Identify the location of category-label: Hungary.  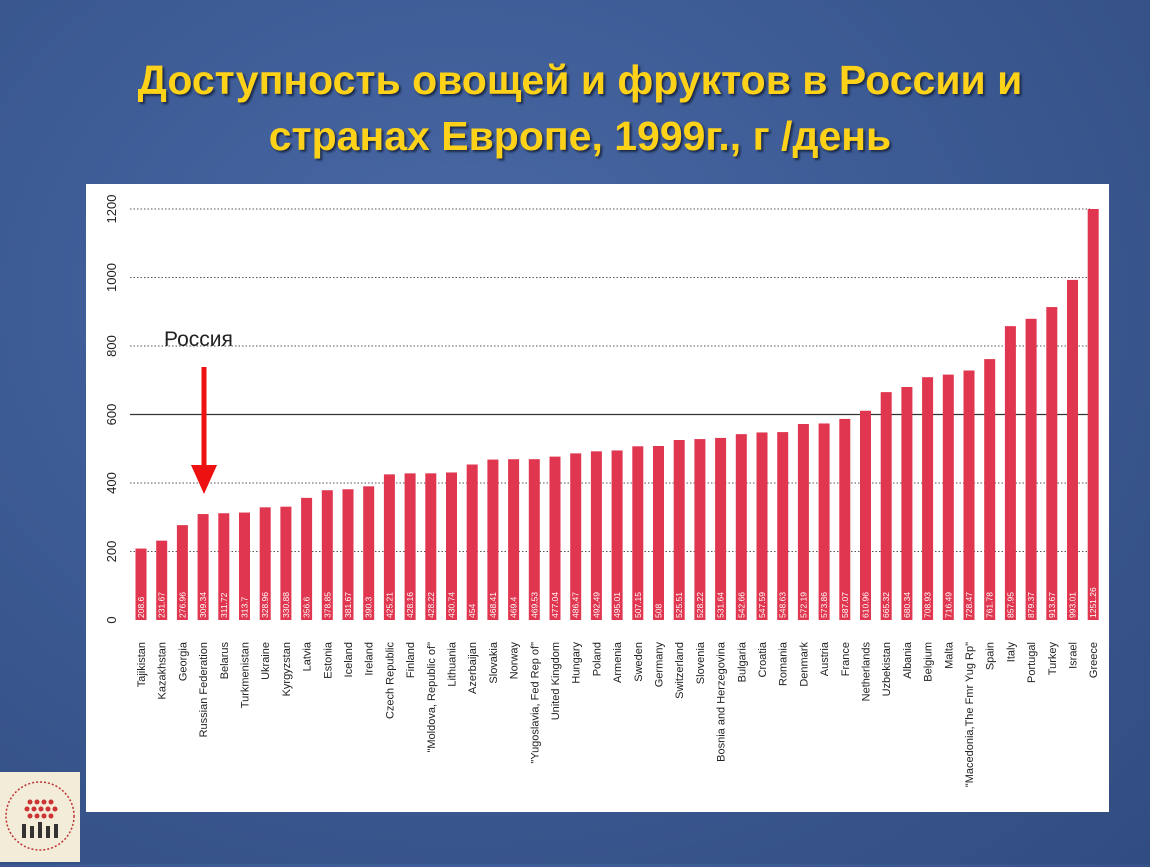
(577, 663).